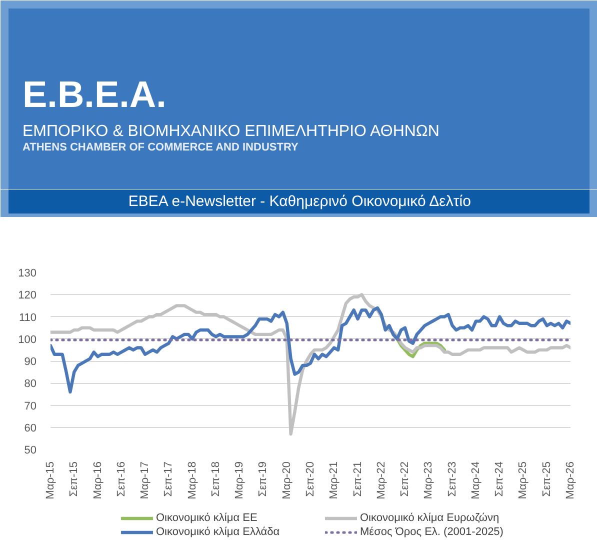 This screenshot has height=548, width=597. I want to click on x-tick-label: Σεπ-21, so click(358, 479).